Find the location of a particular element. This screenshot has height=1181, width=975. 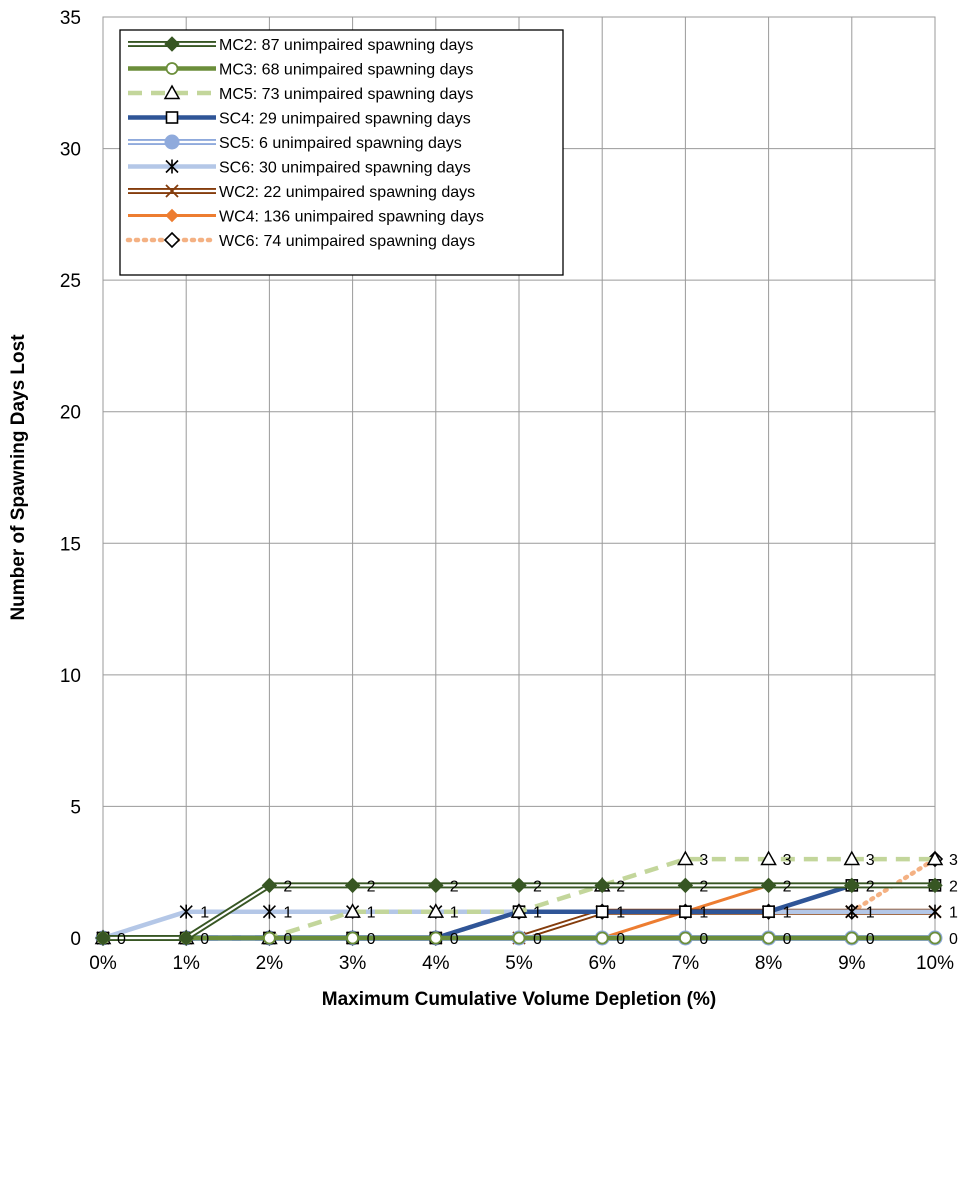

x-axis-title: Maximum Cumulative Volume Depletion (%) is located at coordinates (519, 999).